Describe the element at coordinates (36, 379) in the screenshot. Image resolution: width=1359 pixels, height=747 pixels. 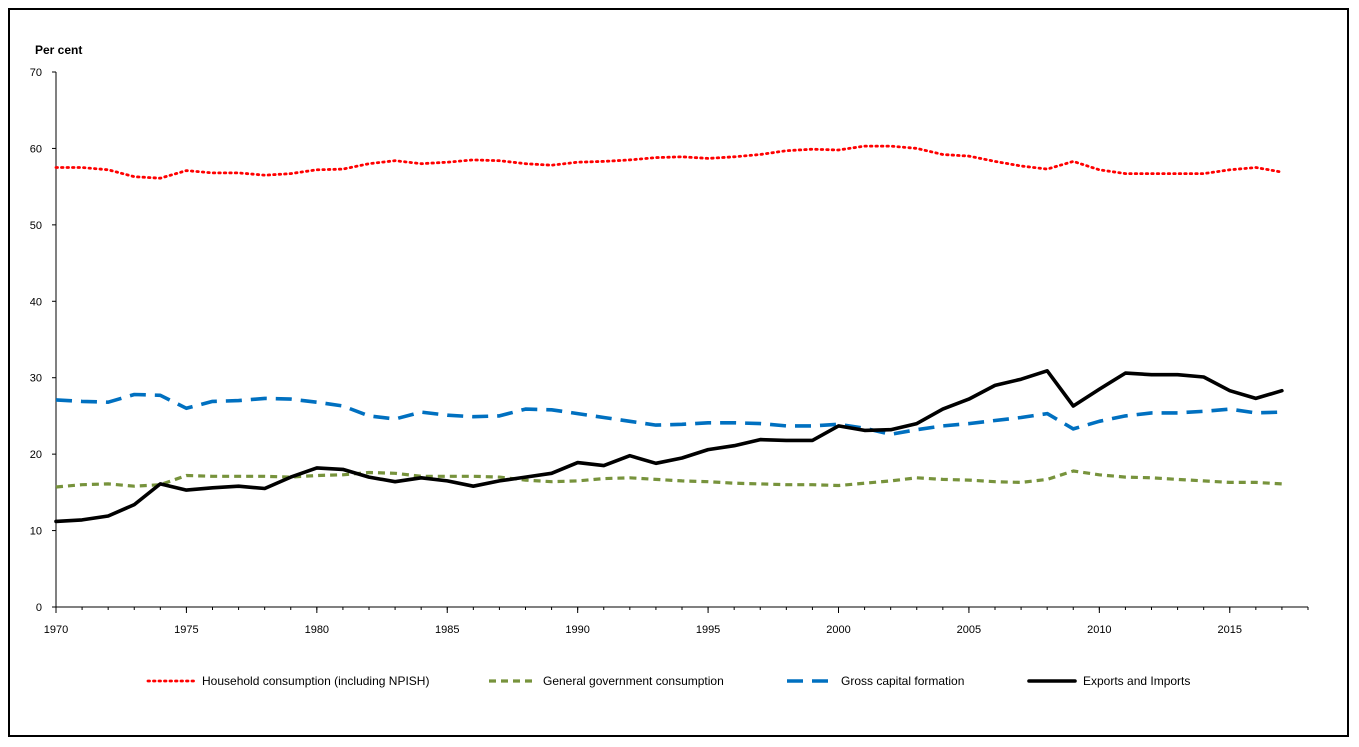
I see `y-tick-label: 30` at that location.